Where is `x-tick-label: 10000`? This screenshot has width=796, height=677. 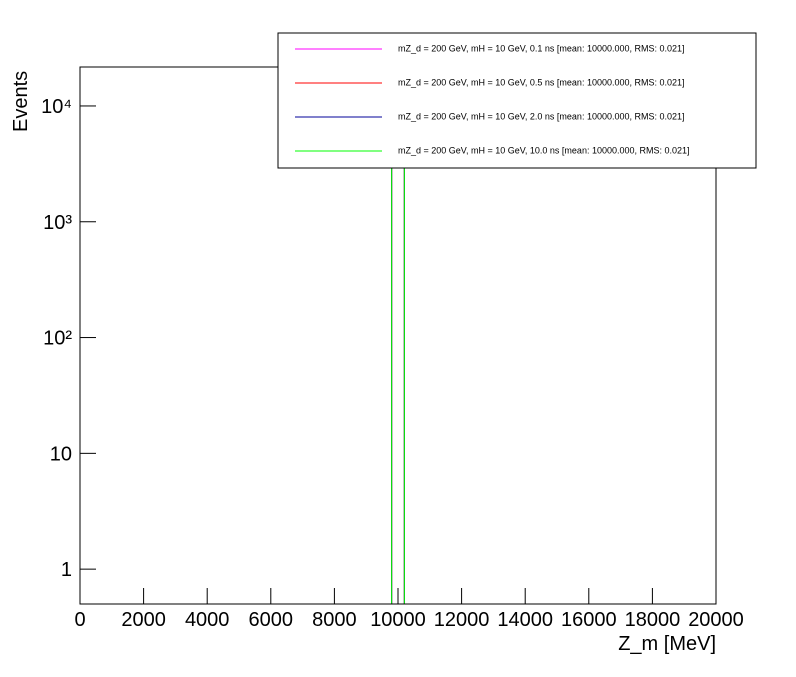 x-tick-label: 10000 is located at coordinates (398, 620).